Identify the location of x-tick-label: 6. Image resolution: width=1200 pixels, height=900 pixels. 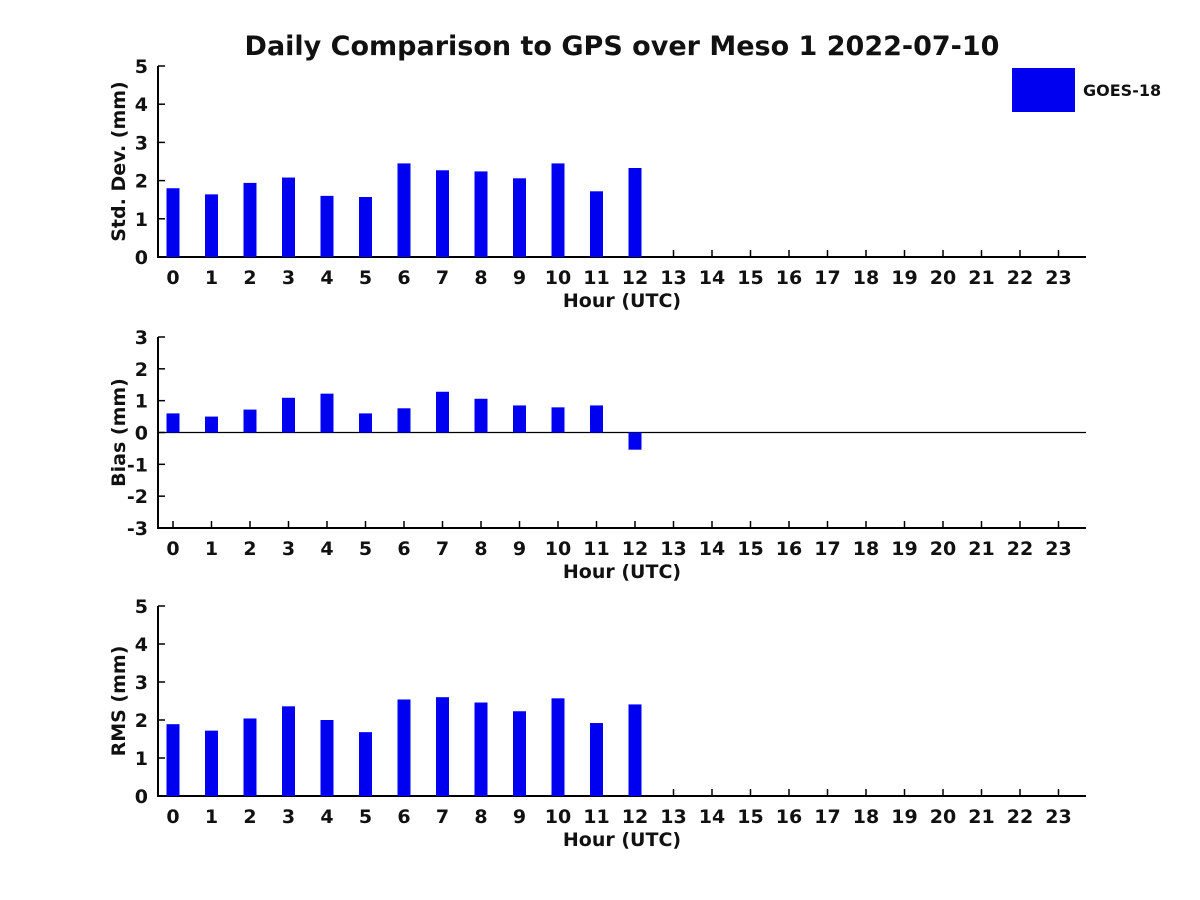
(403, 549).